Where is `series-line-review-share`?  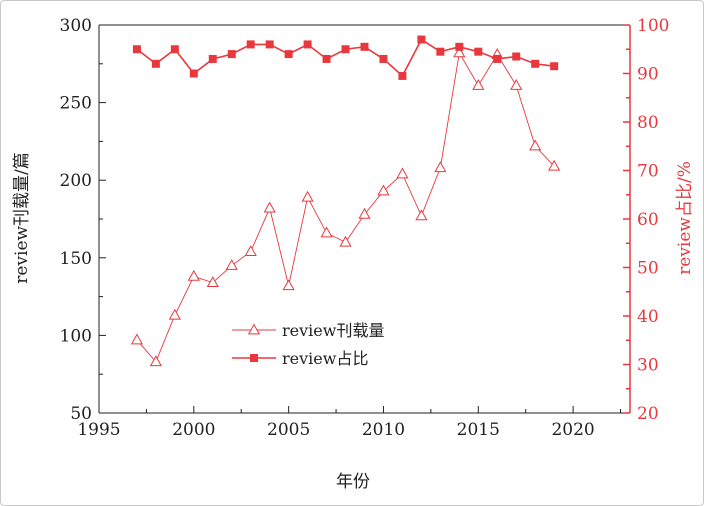 series-line-review-share is located at coordinates (345, 58).